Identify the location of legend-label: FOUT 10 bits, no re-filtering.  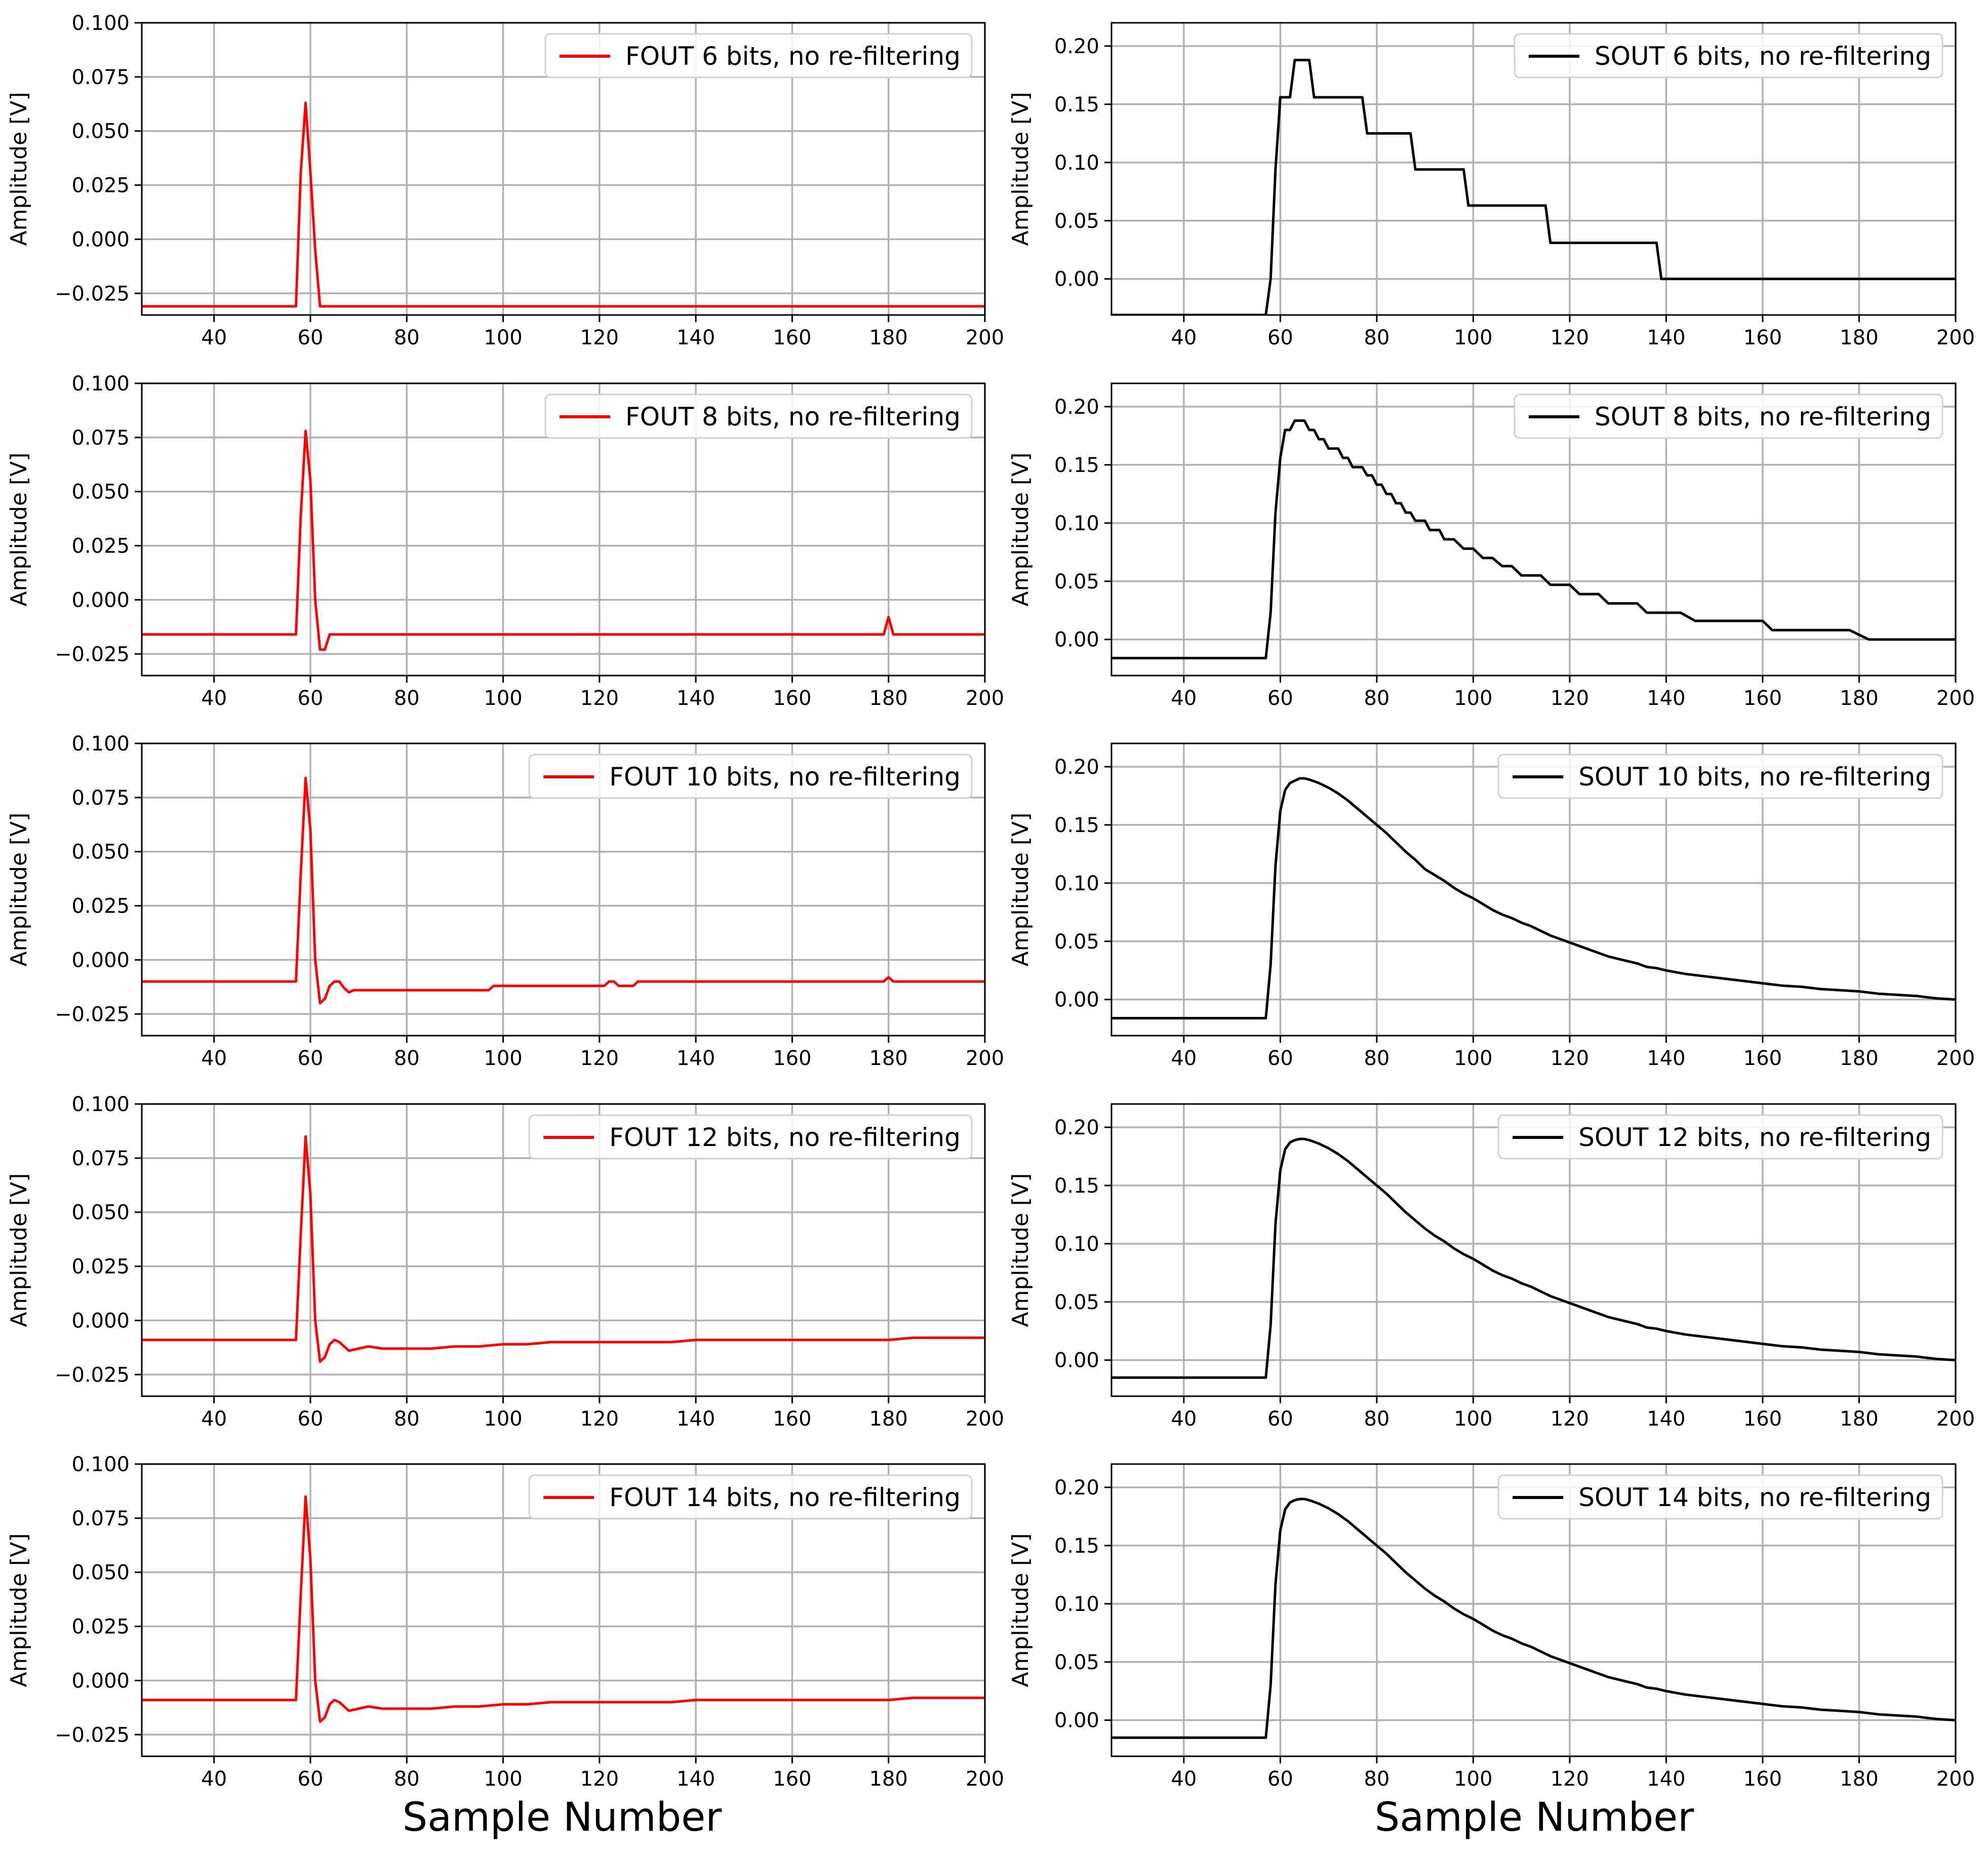
(785, 777).